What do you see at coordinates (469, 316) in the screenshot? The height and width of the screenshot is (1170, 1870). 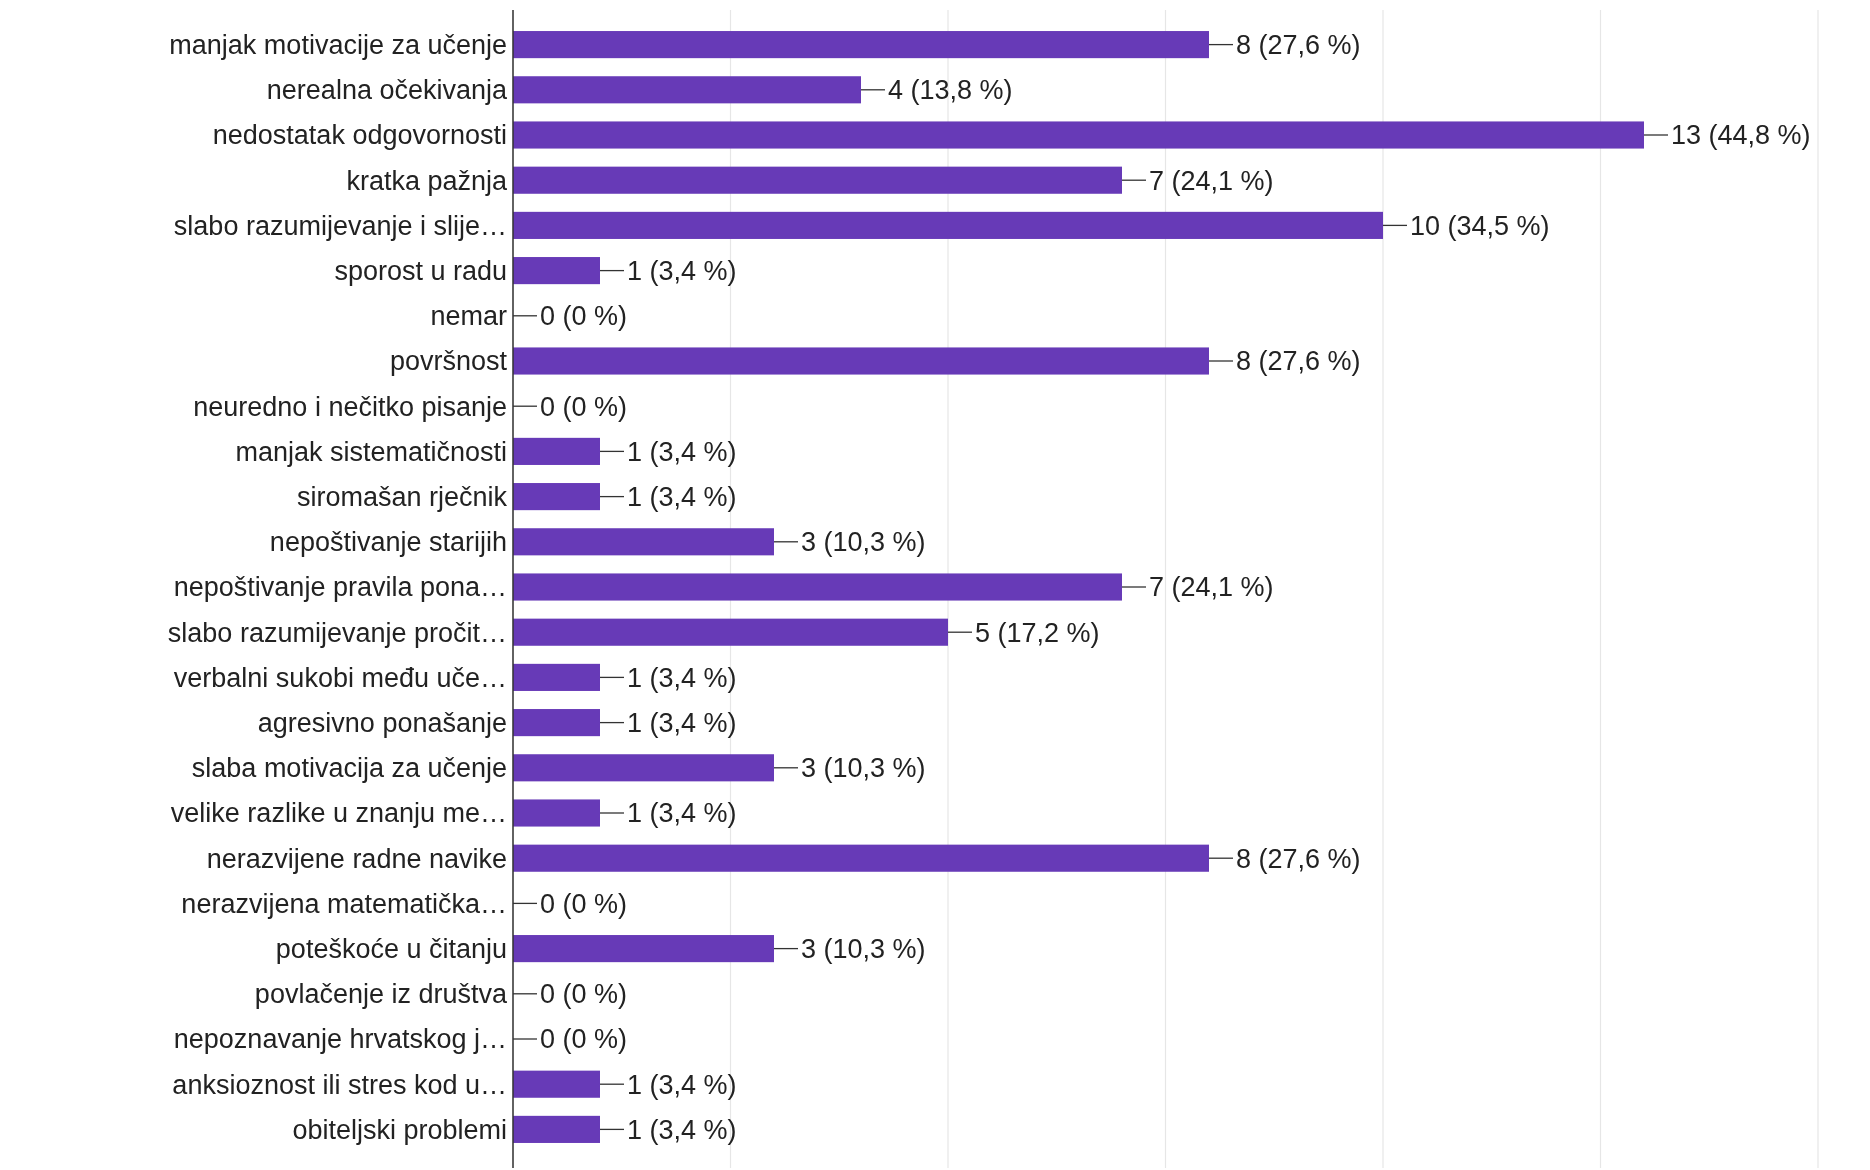 I see `y-tick-label: nemar` at bounding box center [469, 316].